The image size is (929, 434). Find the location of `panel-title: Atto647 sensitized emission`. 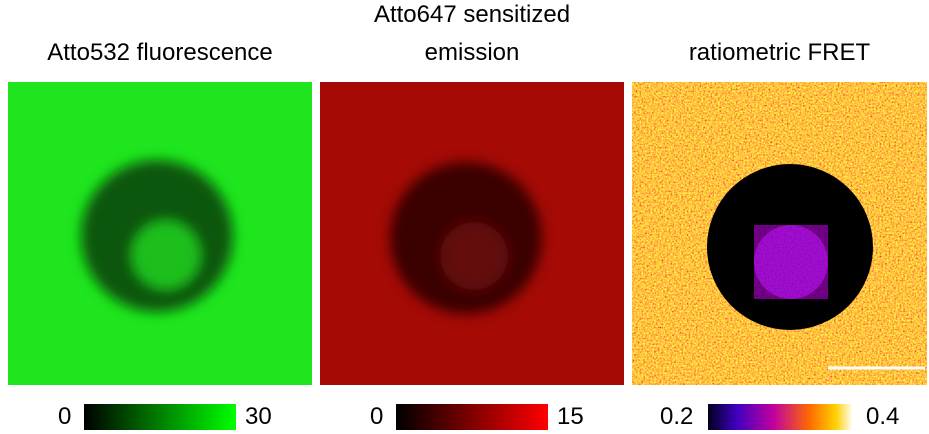

panel-title: Atto647 sensitized emission is located at coordinates (472, 33).